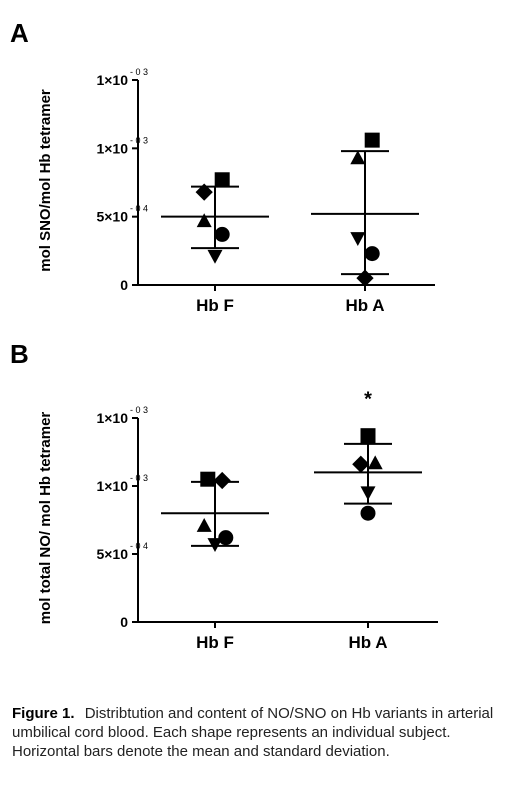 This screenshot has height=805, width=520. What do you see at coordinates (45, 180) in the screenshot?
I see `y-axis-label: mol SNO/mol Hb tetramer` at bounding box center [45, 180].